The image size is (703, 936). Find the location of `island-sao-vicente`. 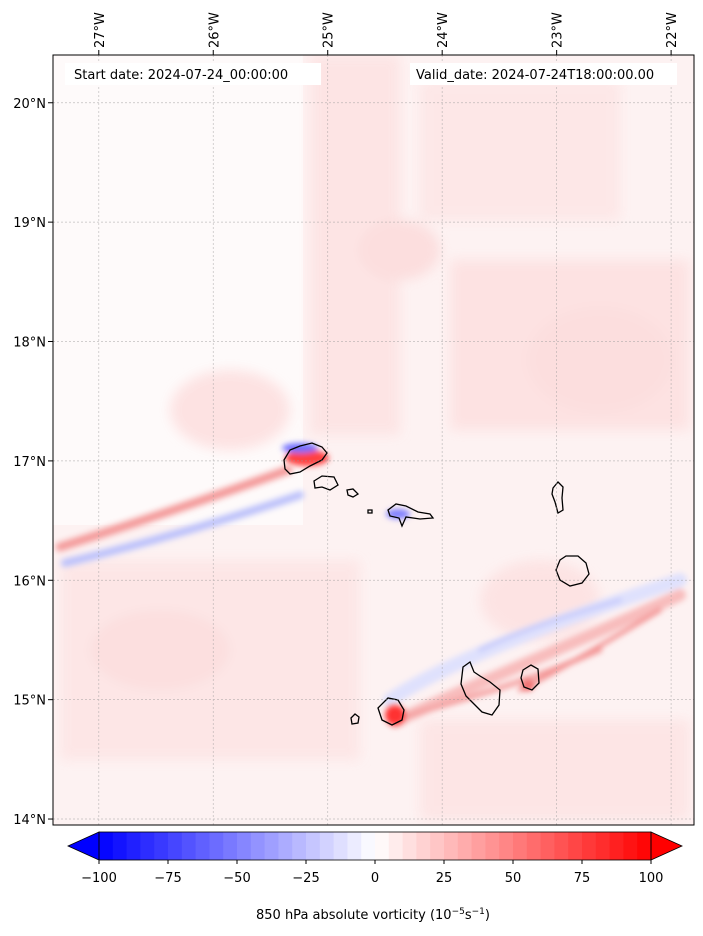

island-sao-vicente is located at coordinates (326, 483).